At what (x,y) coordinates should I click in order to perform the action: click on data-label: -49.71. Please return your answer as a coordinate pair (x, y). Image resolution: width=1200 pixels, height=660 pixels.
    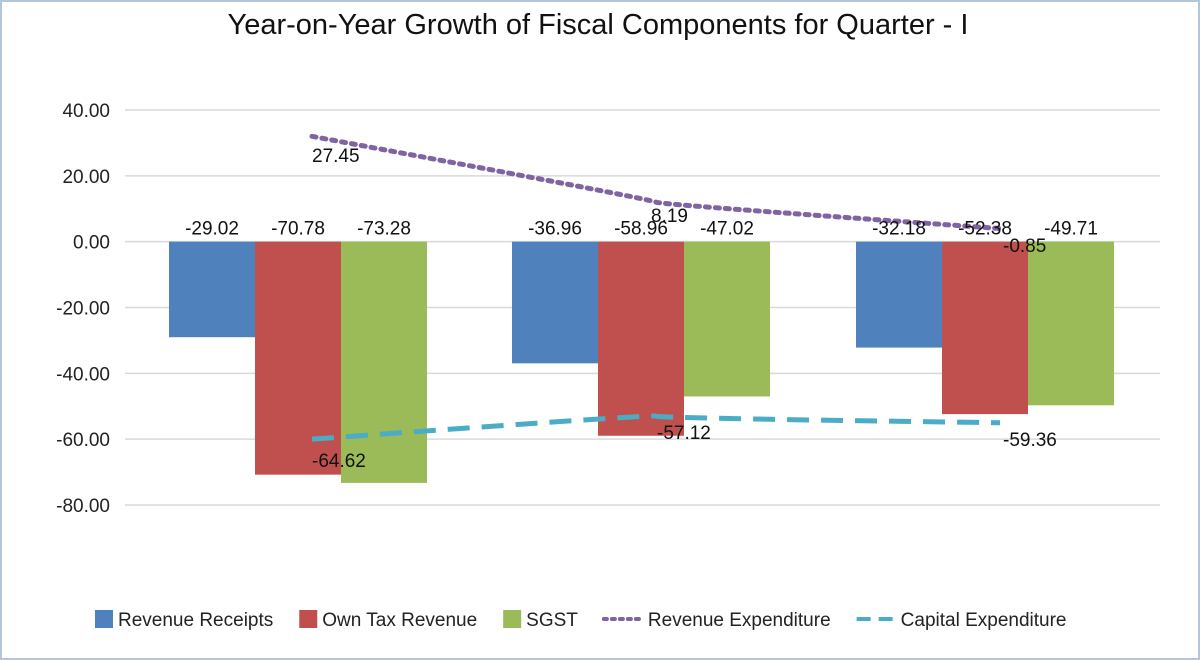
    Looking at the image, I should click on (1071, 229).